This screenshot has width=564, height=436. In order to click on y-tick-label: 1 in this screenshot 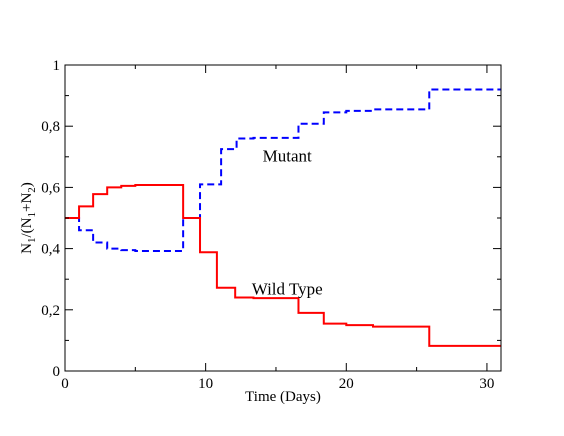, I will do `click(57, 66)`.